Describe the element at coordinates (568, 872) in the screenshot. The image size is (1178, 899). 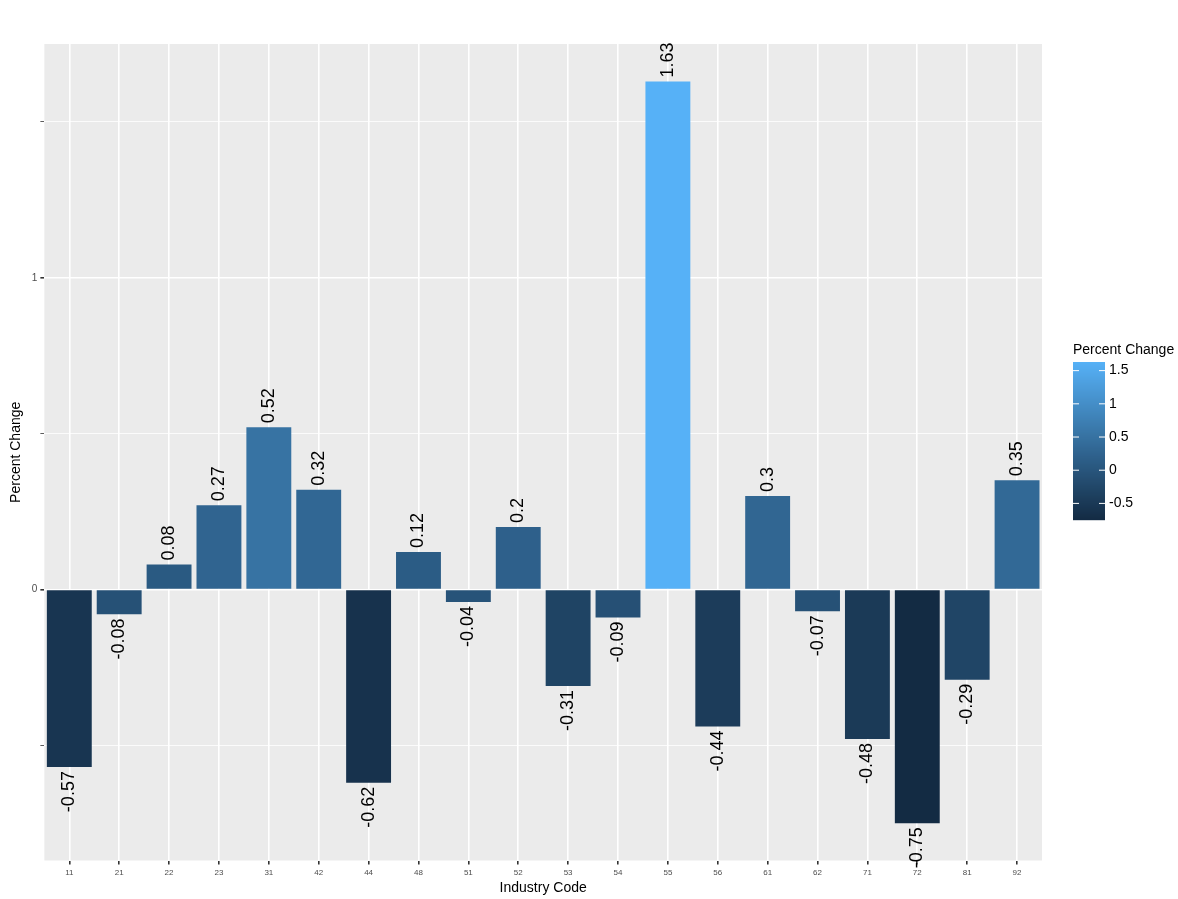
I see `x-tick-label: 53` at that location.